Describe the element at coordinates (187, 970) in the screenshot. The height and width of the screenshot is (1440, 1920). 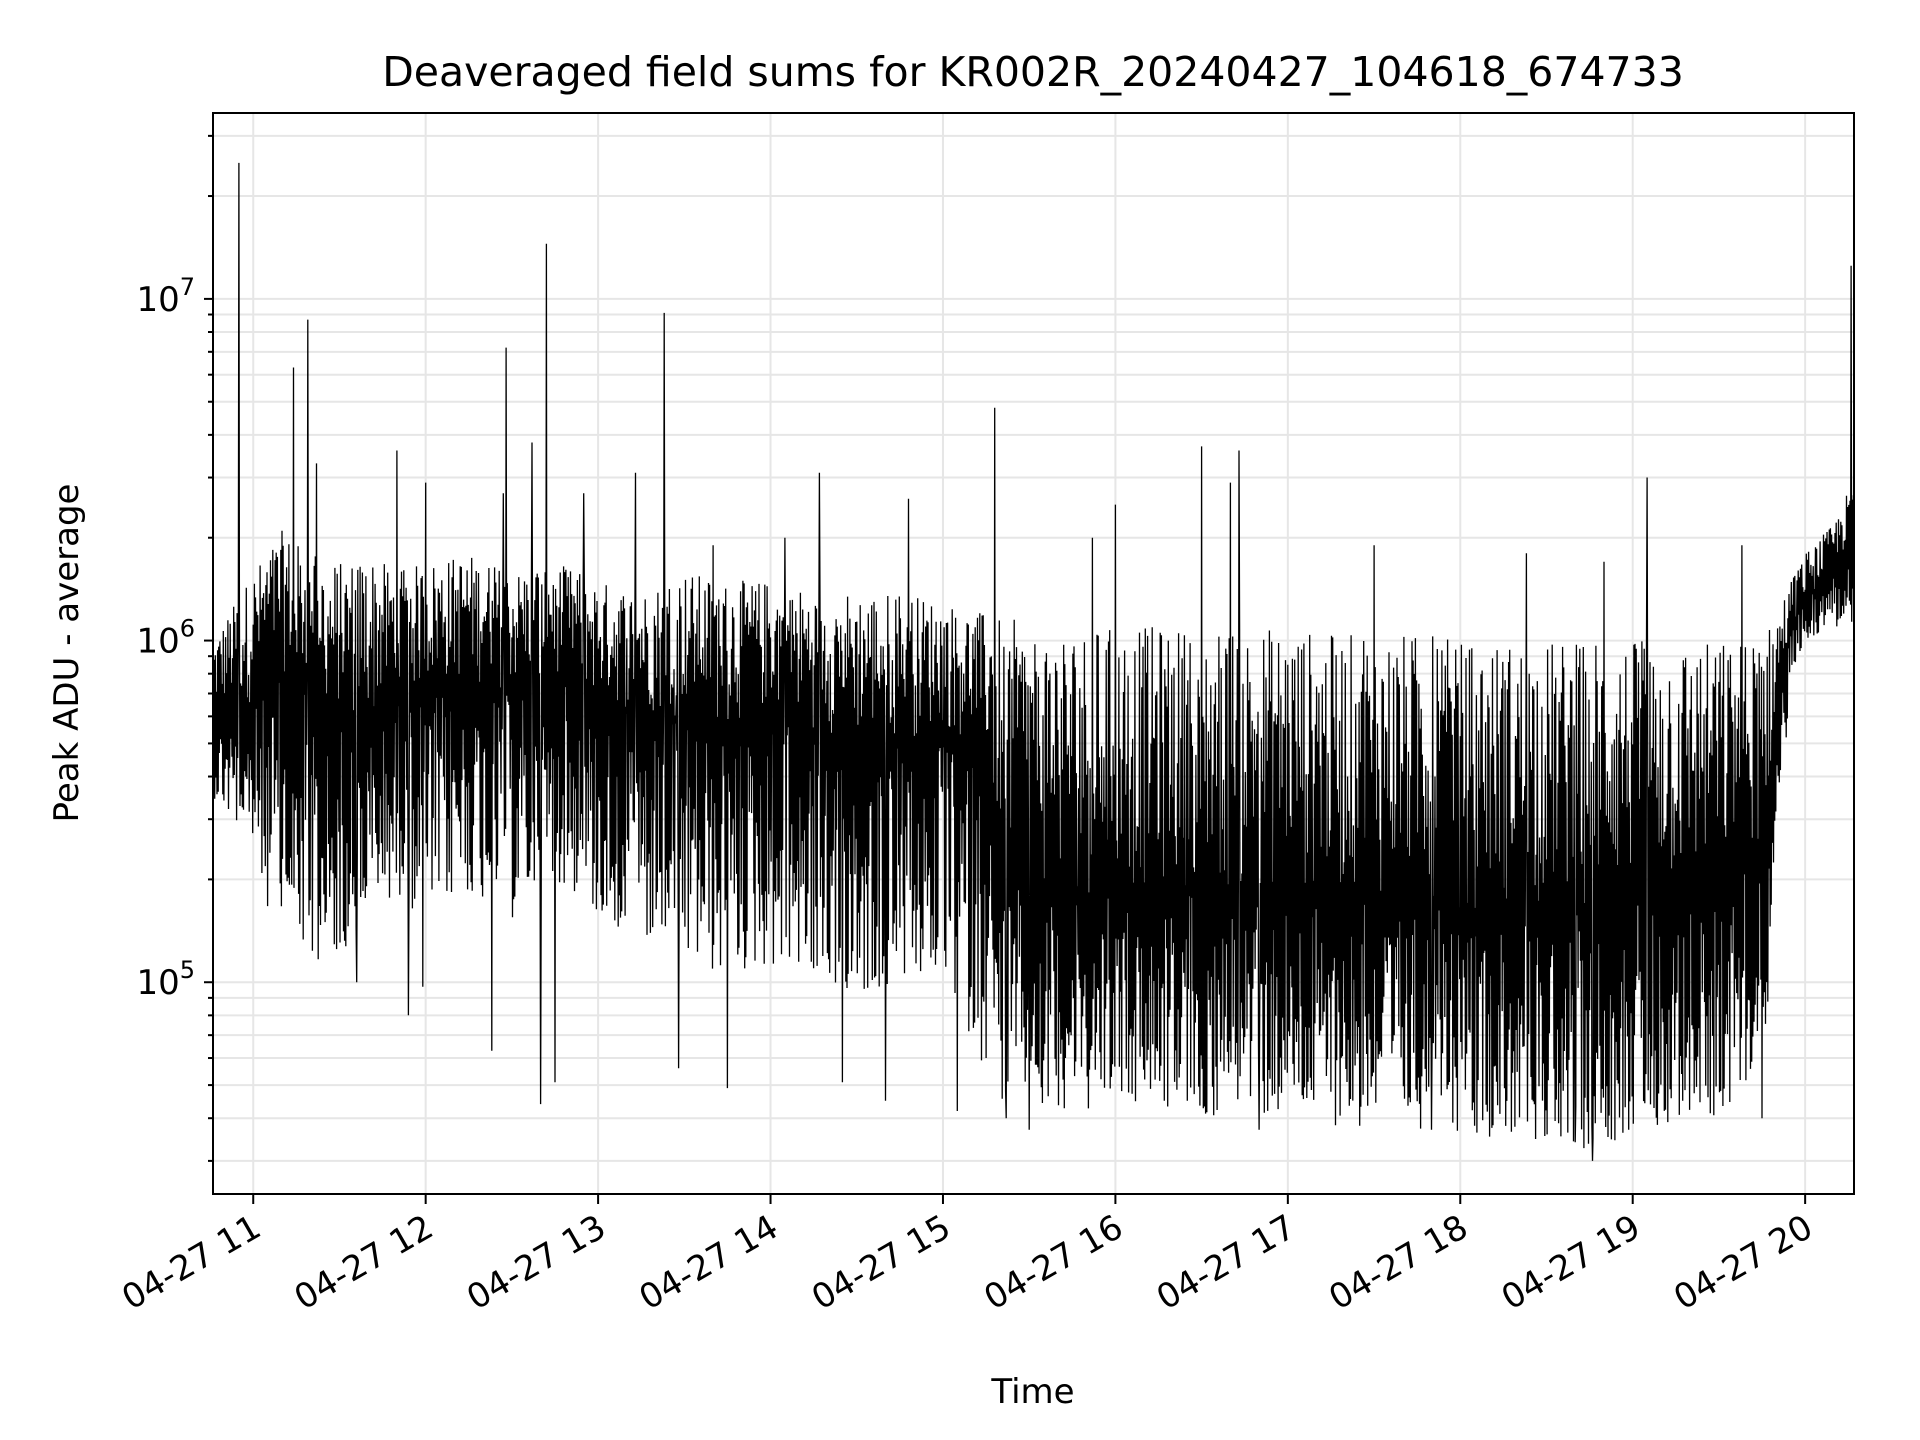
I see `y-tick-label-exponent: 5` at that location.